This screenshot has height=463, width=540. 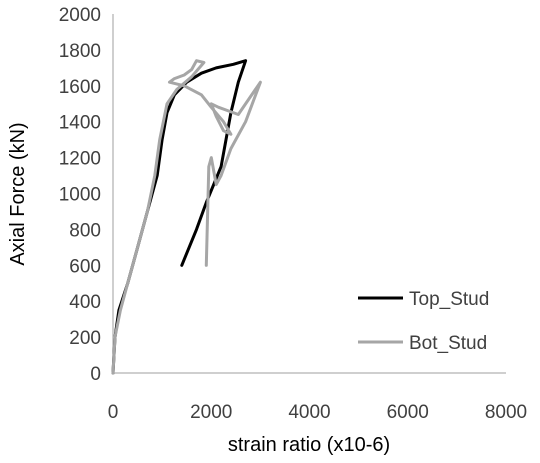 I want to click on legend-label-top-stud: Top_Stud, so click(x=449, y=299).